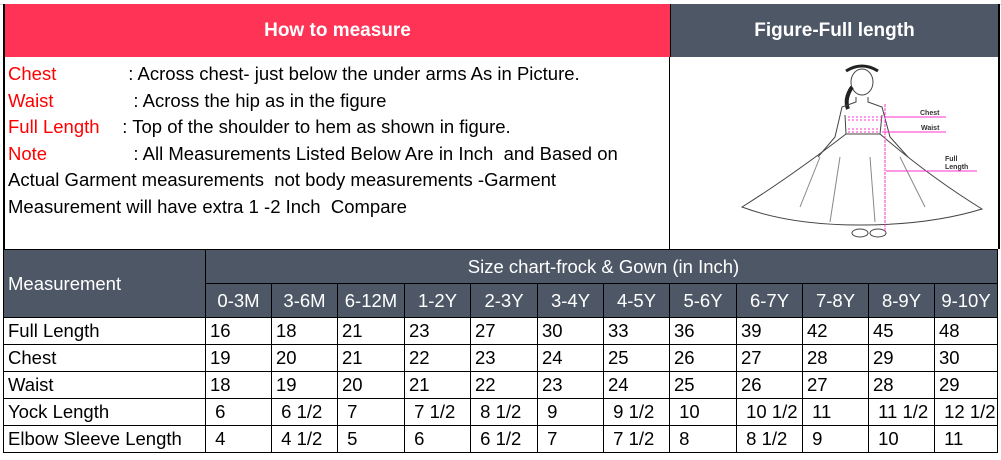 This screenshot has width=1001, height=460. What do you see at coordinates (769, 300) in the screenshot?
I see `size-header: 6-7Y` at bounding box center [769, 300].